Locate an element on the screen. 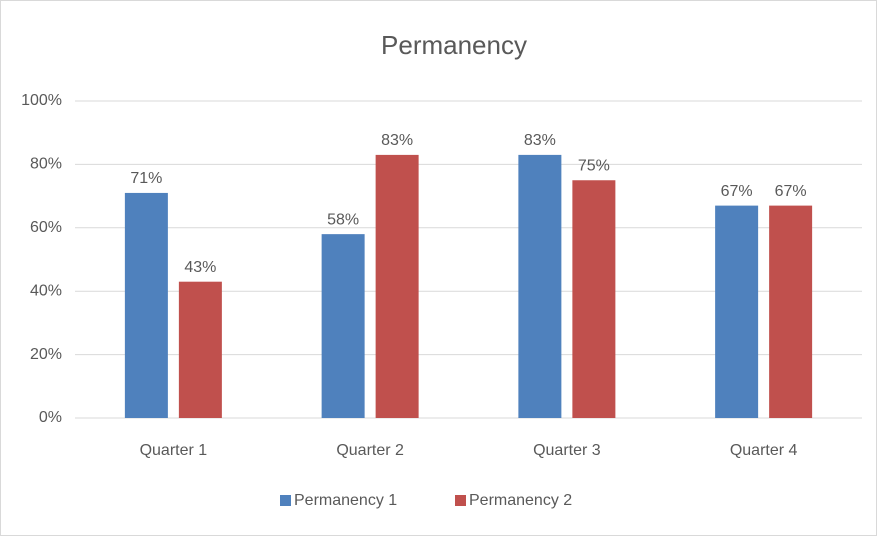 This screenshot has width=888, height=539. x-tick-label: Quarter 4 is located at coordinates (764, 450).